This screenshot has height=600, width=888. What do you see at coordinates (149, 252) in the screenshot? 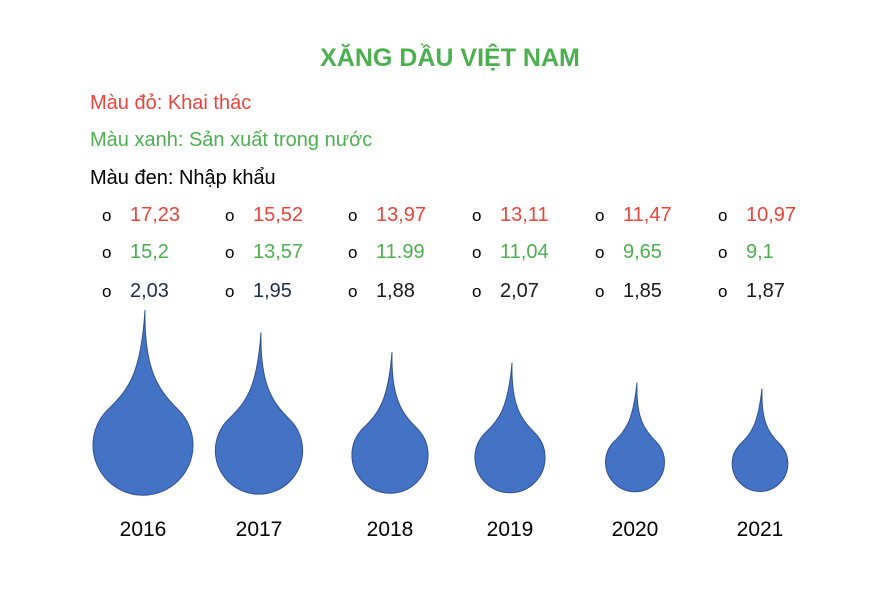
I see `value-label: 15,2` at bounding box center [149, 252].